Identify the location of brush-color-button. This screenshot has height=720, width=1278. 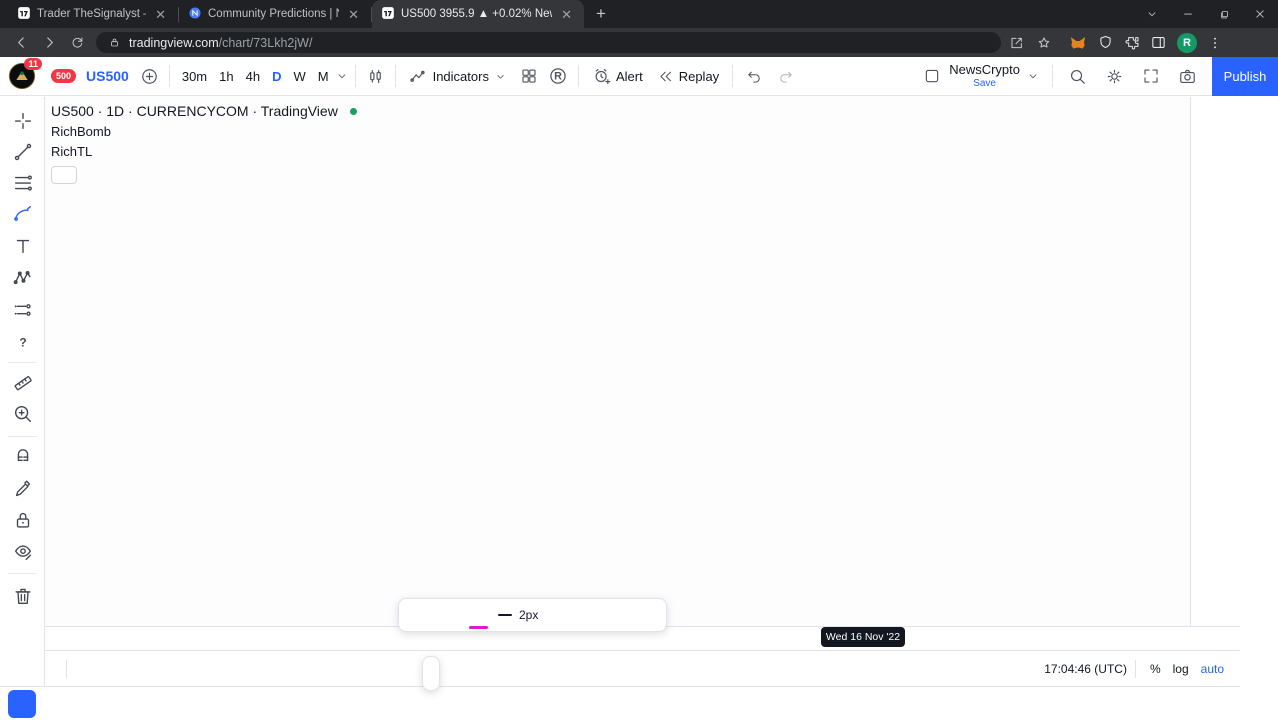
(478, 615).